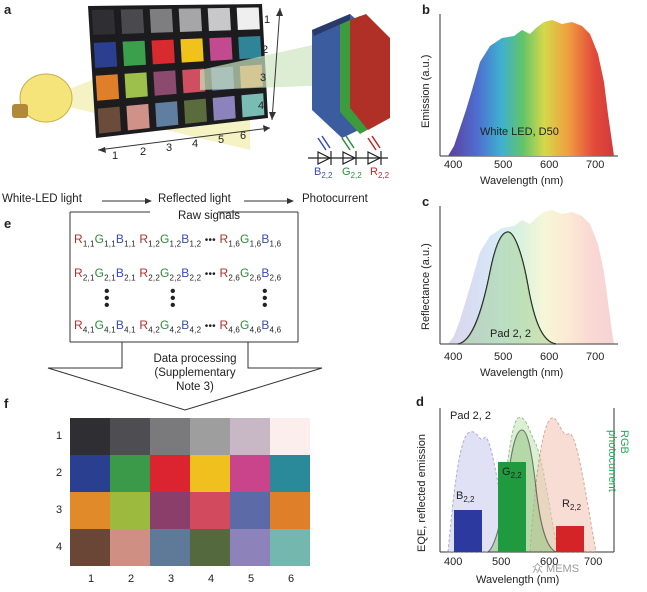 This screenshot has height=592, width=647. Describe the element at coordinates (107, 298) in the screenshot. I see `vertical-ellipsis-1: • • •` at that location.